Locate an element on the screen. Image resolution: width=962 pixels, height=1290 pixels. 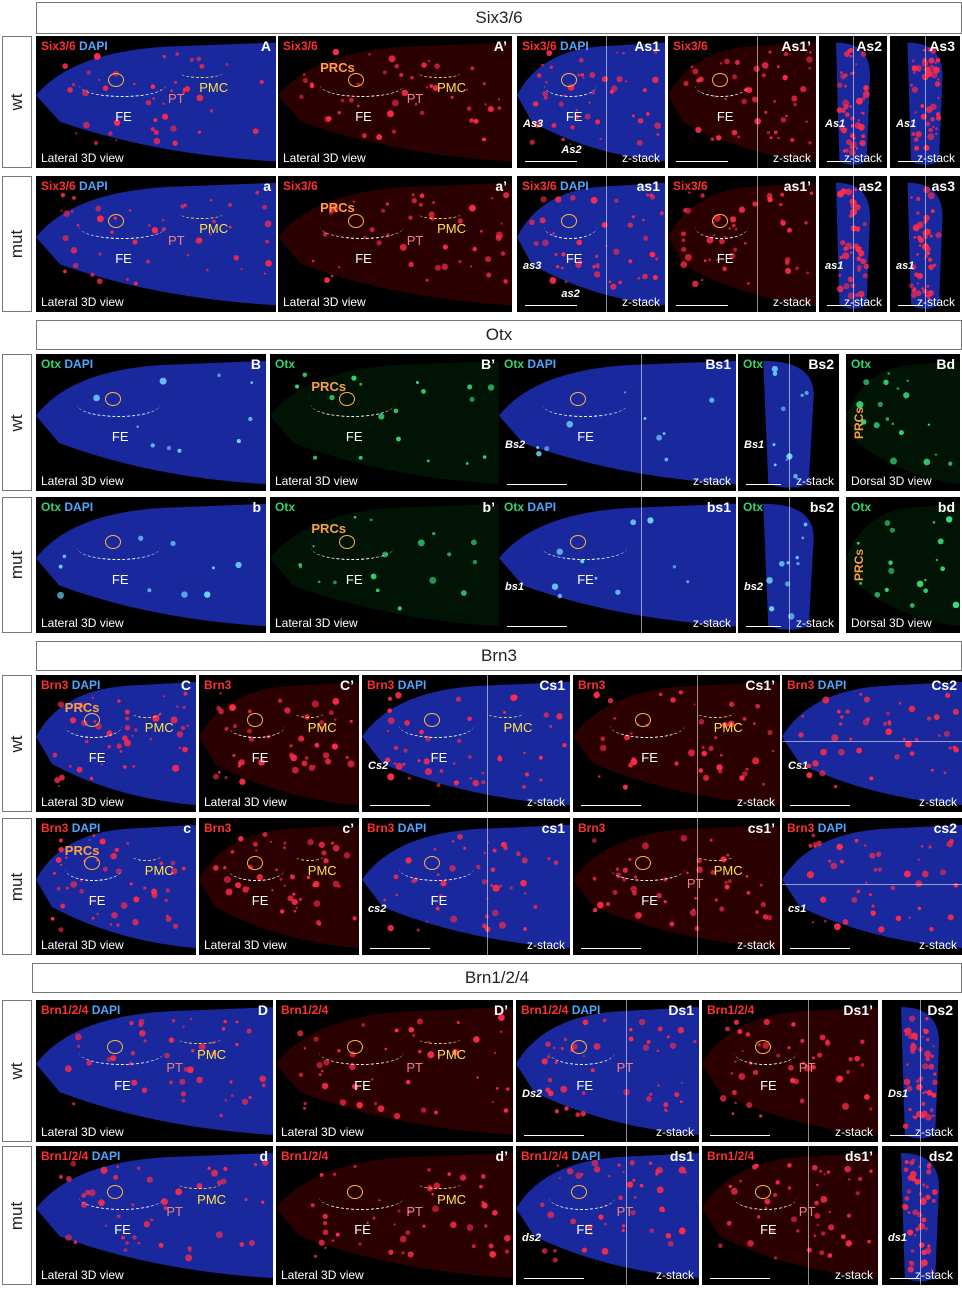
micrograph-panel: Otx Bd Dorsal 3D view PRCs is located at coordinates (903, 422).